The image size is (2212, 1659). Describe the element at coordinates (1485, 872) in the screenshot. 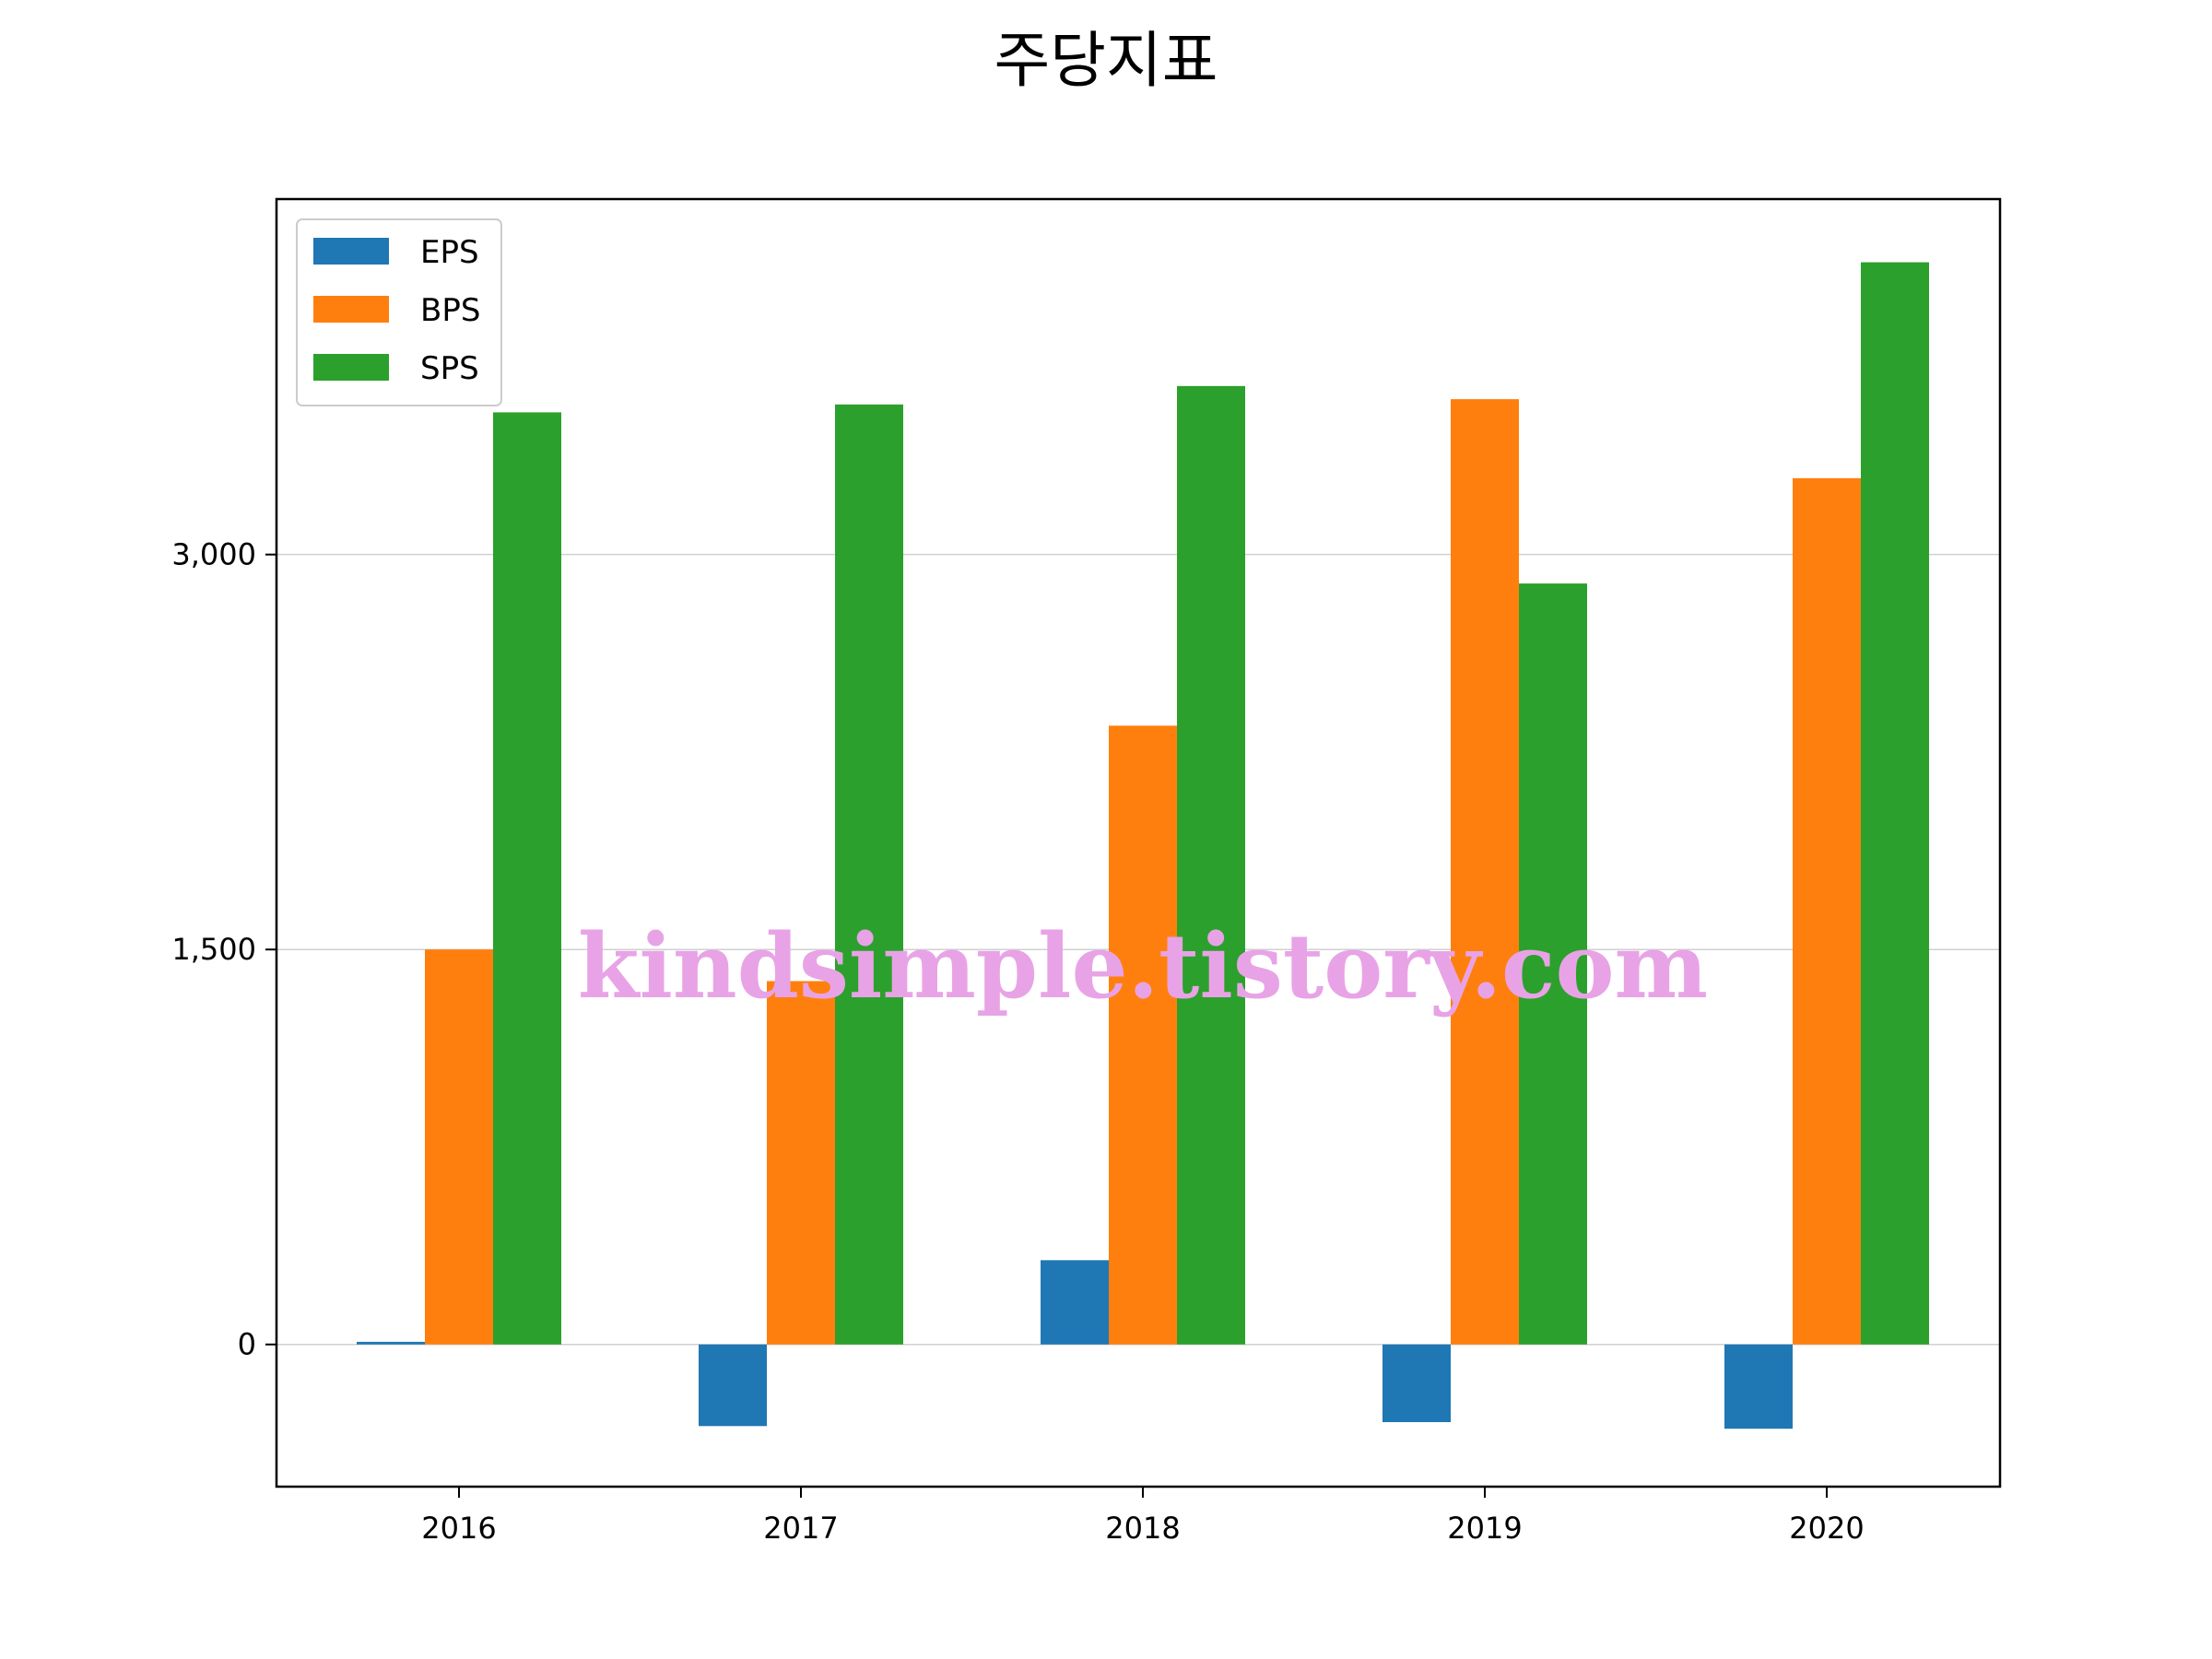

I see `bar-bps-2019` at that location.